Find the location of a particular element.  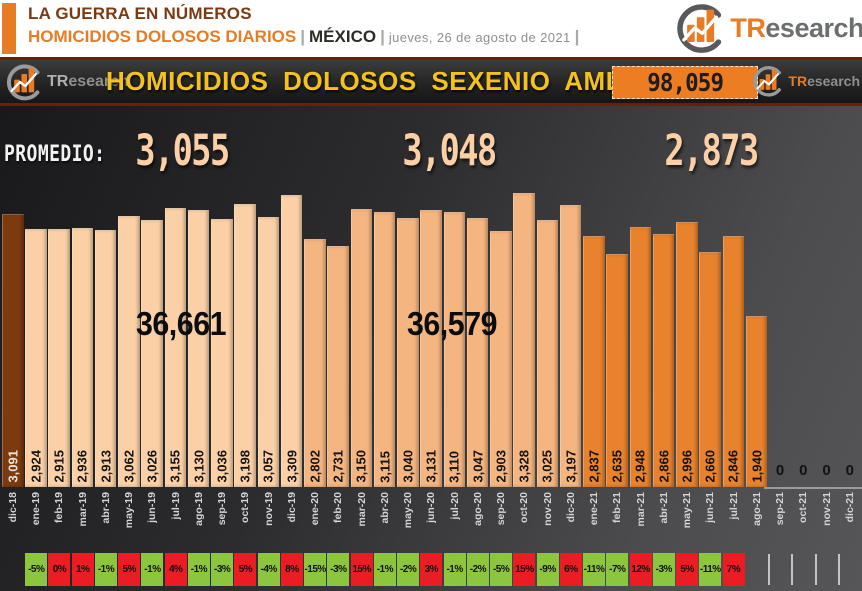

pct-change-jun-19: -1% is located at coordinates (152, 569).